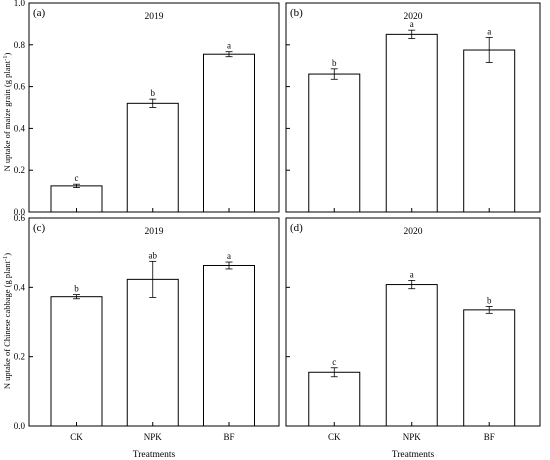  I want to click on significance-label: ab, so click(153, 255).